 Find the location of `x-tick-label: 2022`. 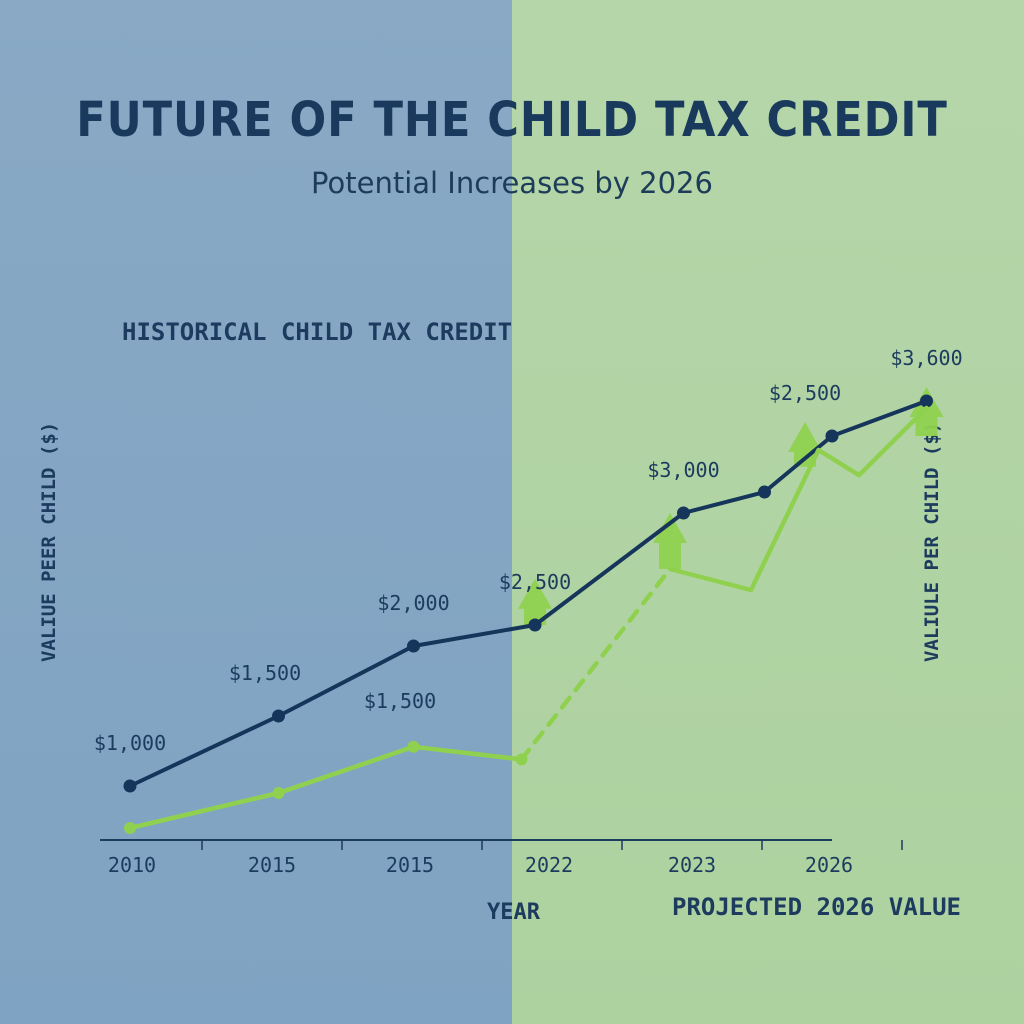

x-tick-label: 2022 is located at coordinates (549, 865).